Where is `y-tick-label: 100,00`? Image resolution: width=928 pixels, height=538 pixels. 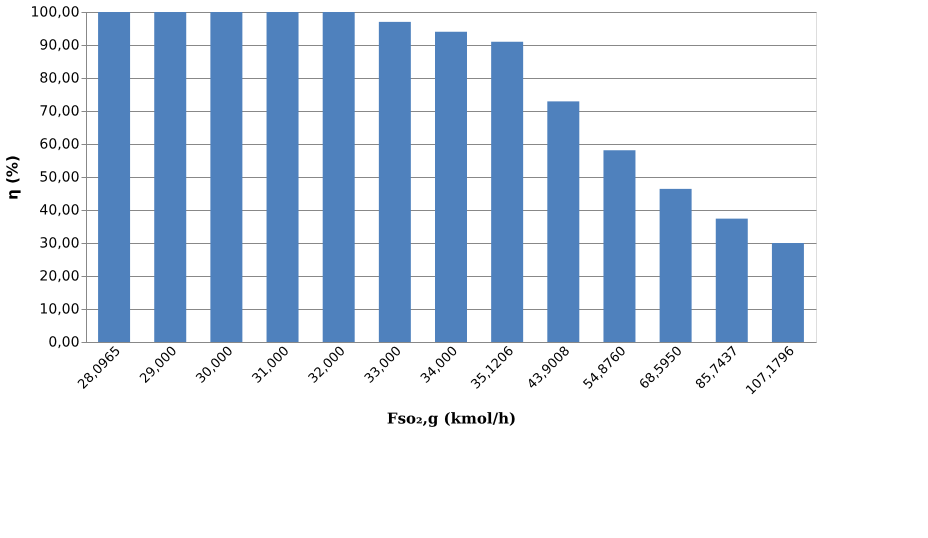
y-tick-label: 100,00 is located at coordinates (55, 12).